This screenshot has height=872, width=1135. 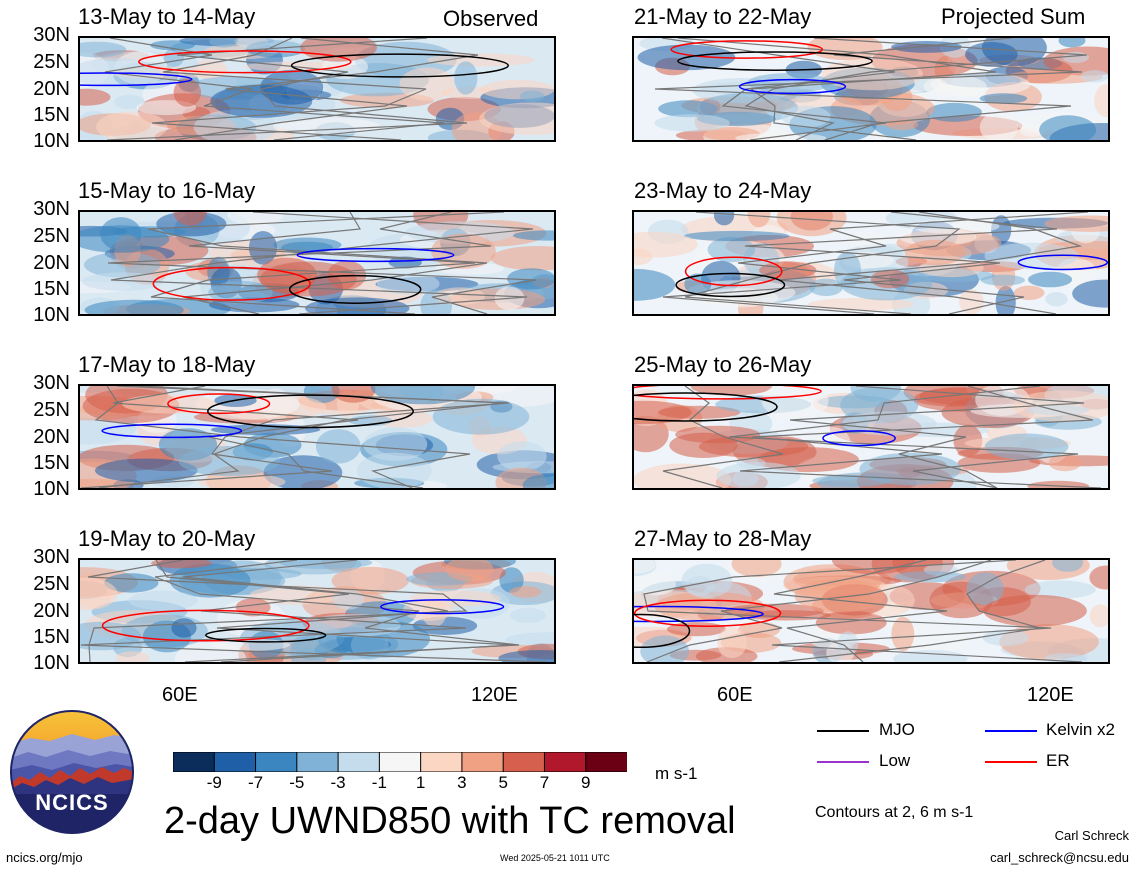 What do you see at coordinates (555, 858) in the screenshot?
I see `footer-timestamp: Wed 2025-05-21 1011 UTC` at bounding box center [555, 858].